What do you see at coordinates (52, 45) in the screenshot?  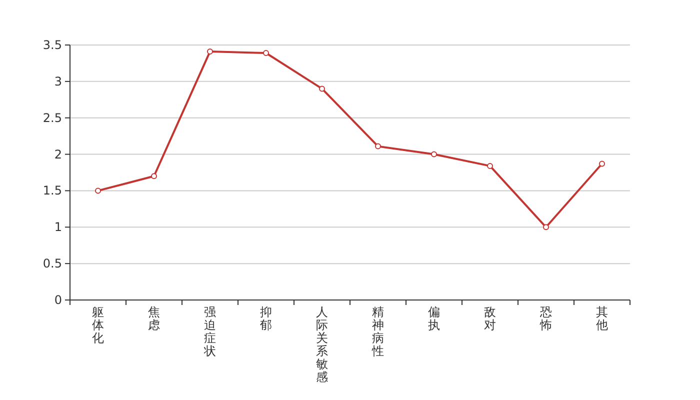 I see `y-tick-label: 3.5` at bounding box center [52, 45].